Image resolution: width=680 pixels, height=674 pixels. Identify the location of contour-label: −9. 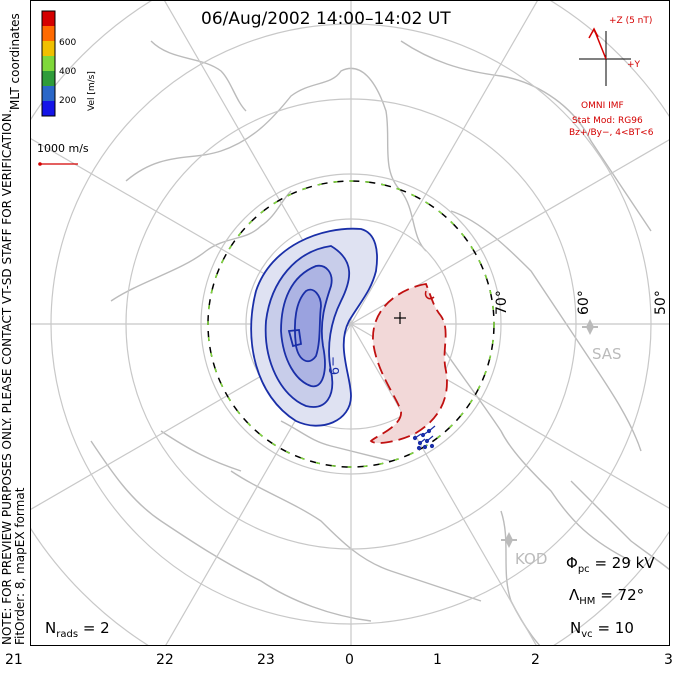
(332, 365).